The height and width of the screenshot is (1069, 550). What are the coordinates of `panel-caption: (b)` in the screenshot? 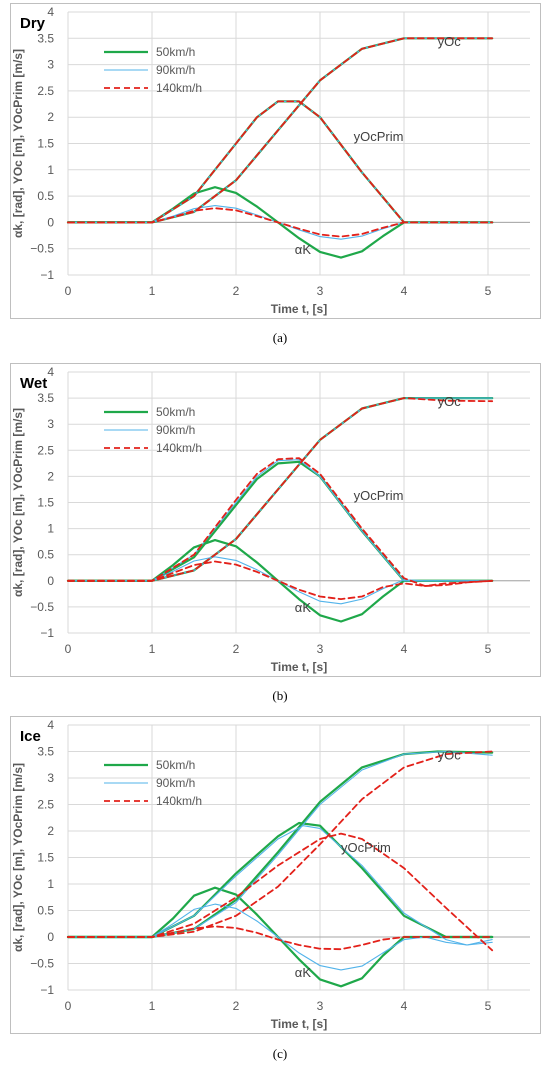 It's located at (279, 695).